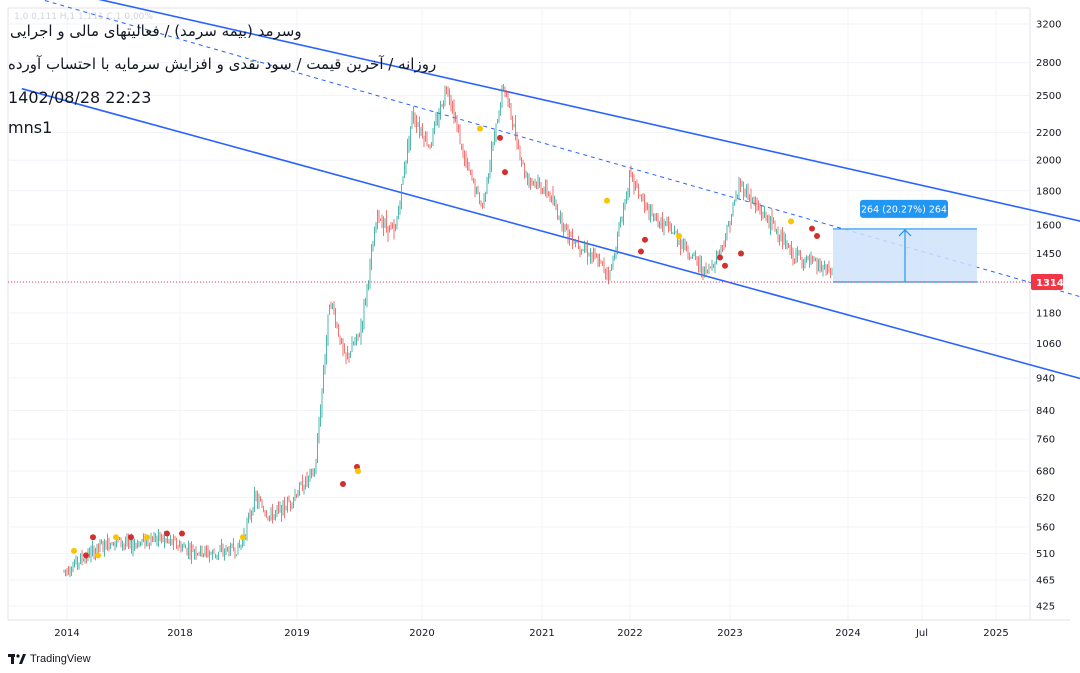 The image size is (1080, 673). What do you see at coordinates (541, 633) in the screenshot?
I see `x-tick-label: 2021` at bounding box center [541, 633].